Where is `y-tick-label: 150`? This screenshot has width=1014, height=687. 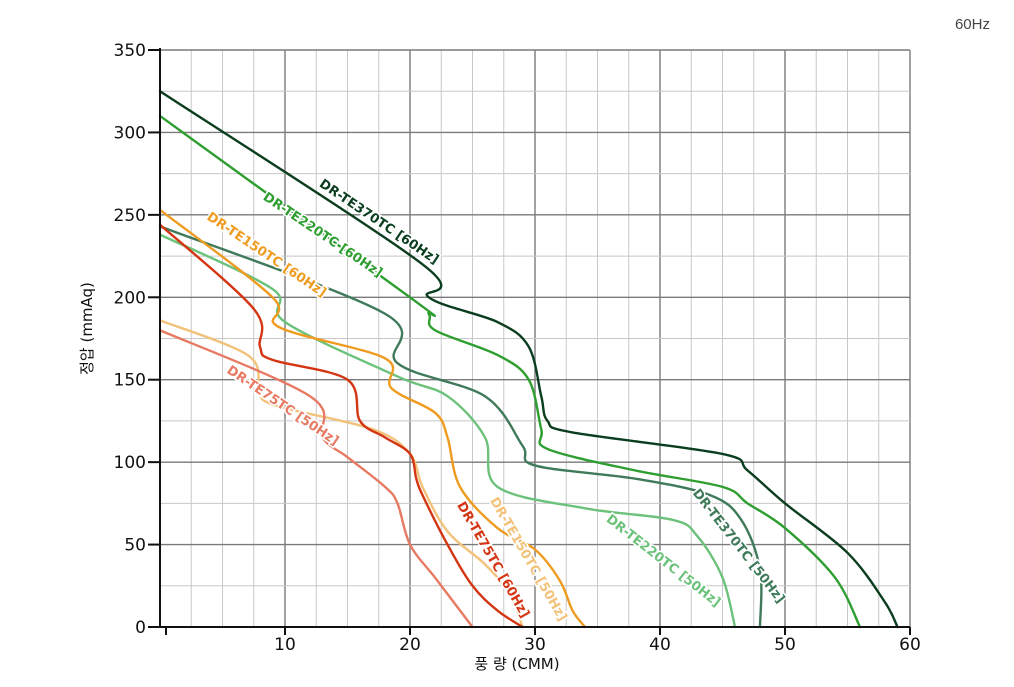
y-tick-label: 150 is located at coordinates (130, 381).